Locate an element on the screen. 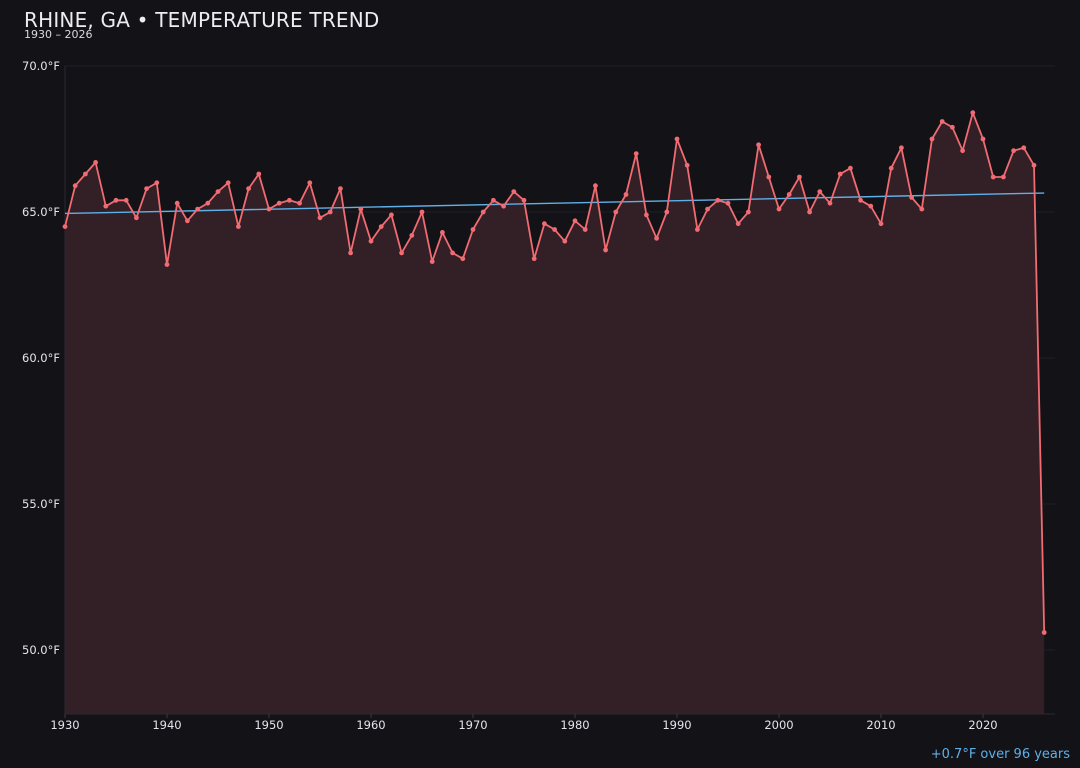  x-tick-label: 2010 is located at coordinates (880, 725).